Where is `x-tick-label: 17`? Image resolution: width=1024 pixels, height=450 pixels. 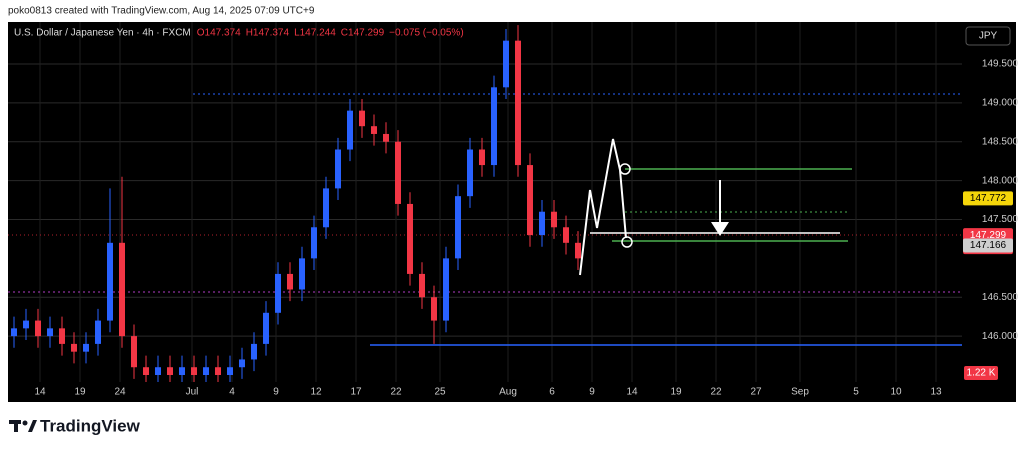 x-tick-label: 17 is located at coordinates (356, 392).